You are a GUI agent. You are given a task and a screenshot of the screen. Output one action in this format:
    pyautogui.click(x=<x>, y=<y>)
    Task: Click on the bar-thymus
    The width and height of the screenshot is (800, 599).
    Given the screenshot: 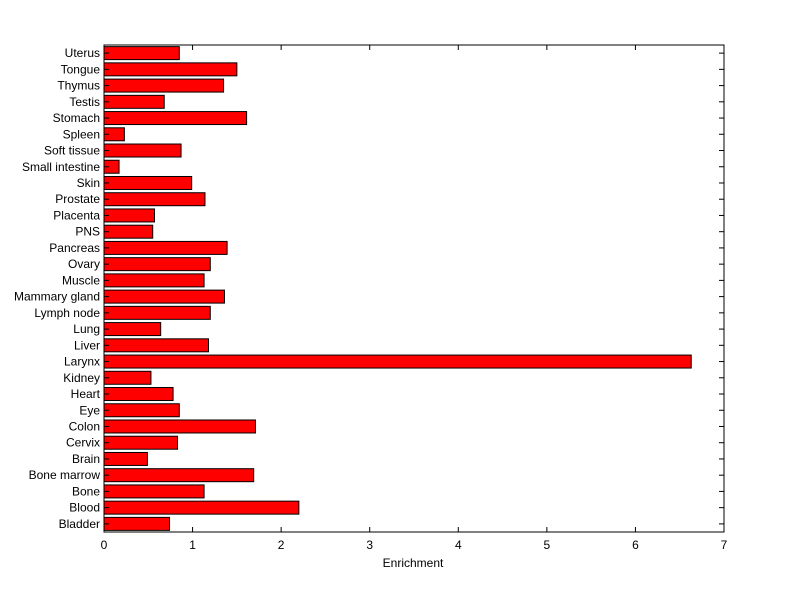 What is the action you would take?
    pyautogui.click(x=164, y=85)
    